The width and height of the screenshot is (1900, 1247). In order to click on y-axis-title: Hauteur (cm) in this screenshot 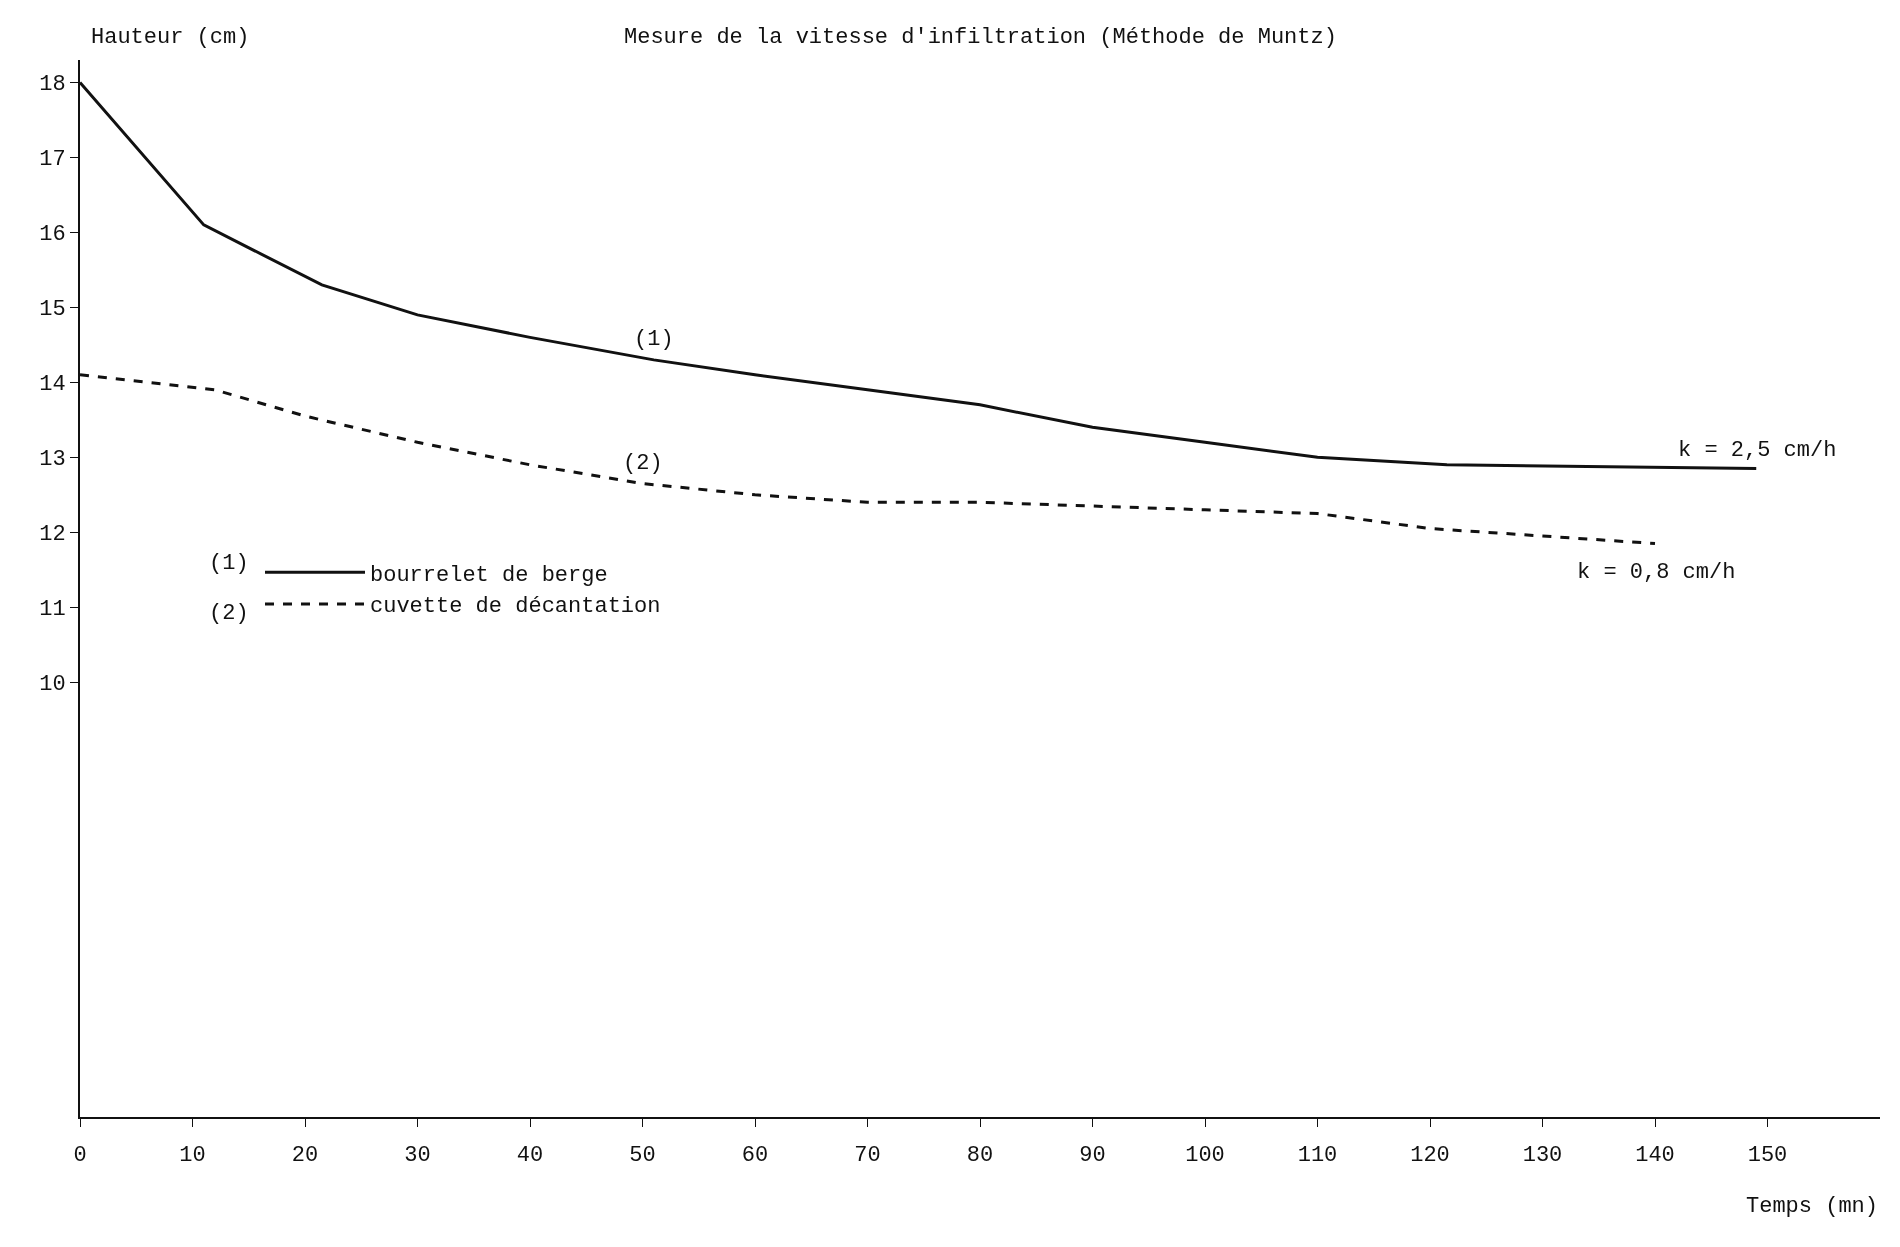, I will do `click(170, 37)`.